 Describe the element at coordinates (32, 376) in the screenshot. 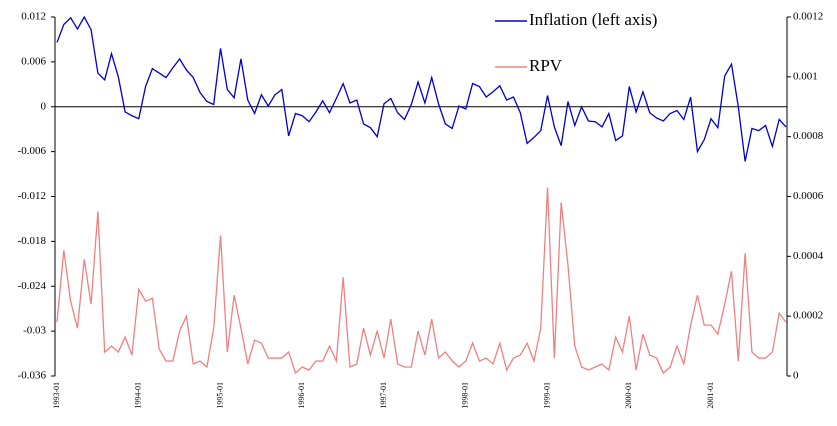

I see `y-tick-label: -0.036` at that location.